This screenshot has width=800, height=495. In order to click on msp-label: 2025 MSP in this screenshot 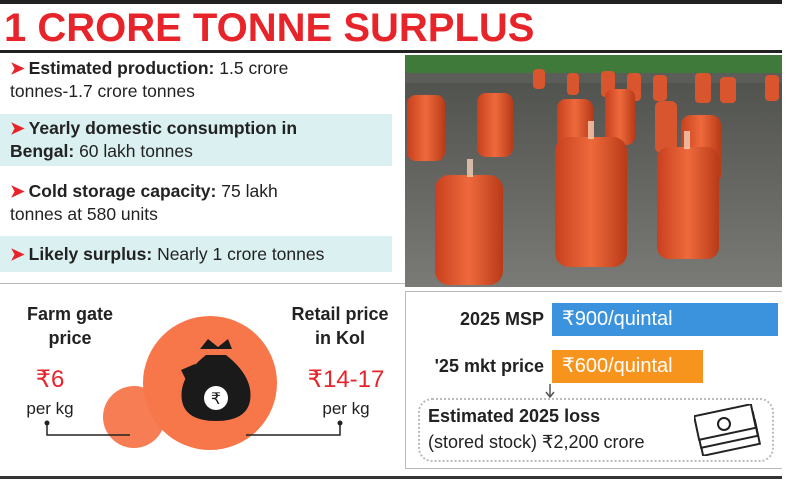, I will do `click(501, 319)`.